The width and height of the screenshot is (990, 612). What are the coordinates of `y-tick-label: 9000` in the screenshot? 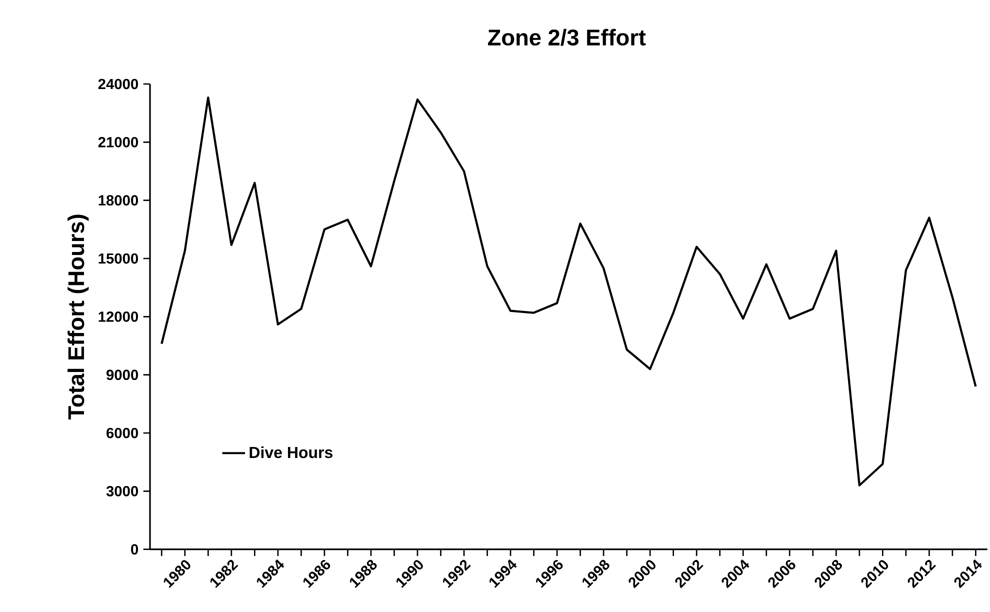 It's located at (122, 375).